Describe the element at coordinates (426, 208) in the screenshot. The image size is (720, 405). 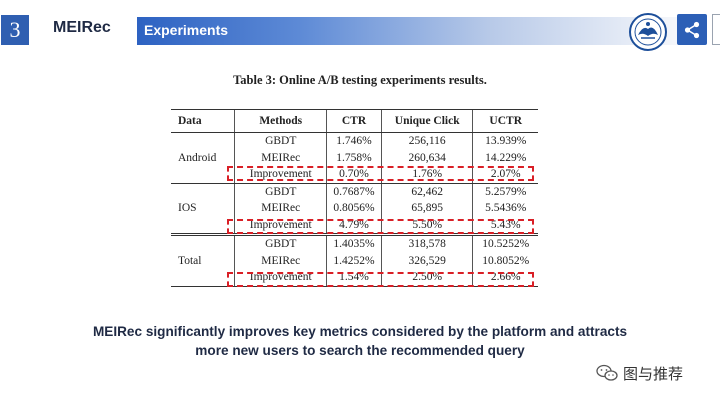
I see `unique-click-cell: 65,895` at that location.